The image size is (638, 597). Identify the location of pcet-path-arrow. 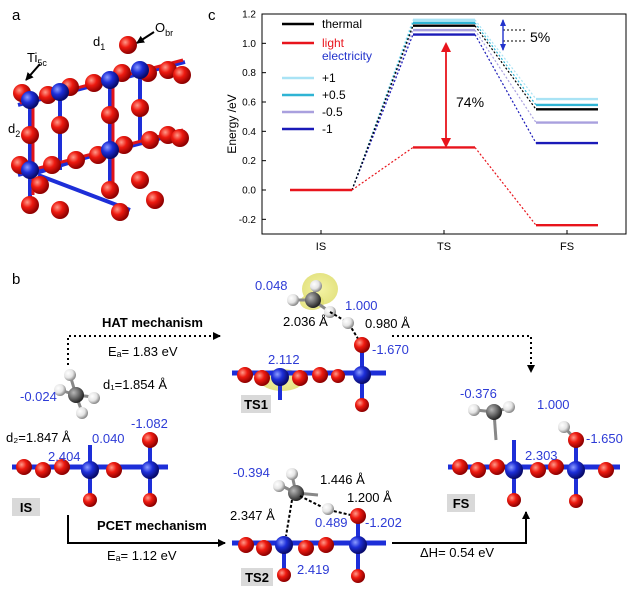
(146, 531).